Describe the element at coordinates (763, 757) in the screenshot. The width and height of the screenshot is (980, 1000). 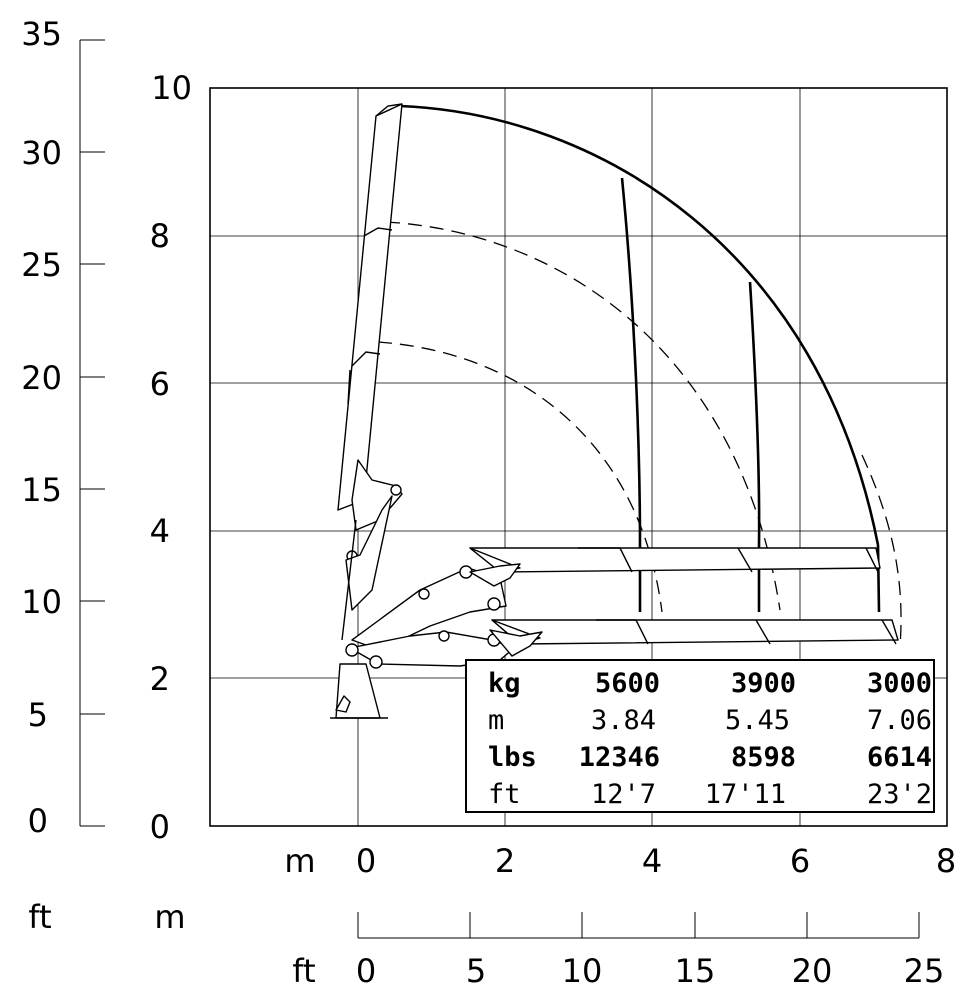
I see `table-cell: 8598` at that location.